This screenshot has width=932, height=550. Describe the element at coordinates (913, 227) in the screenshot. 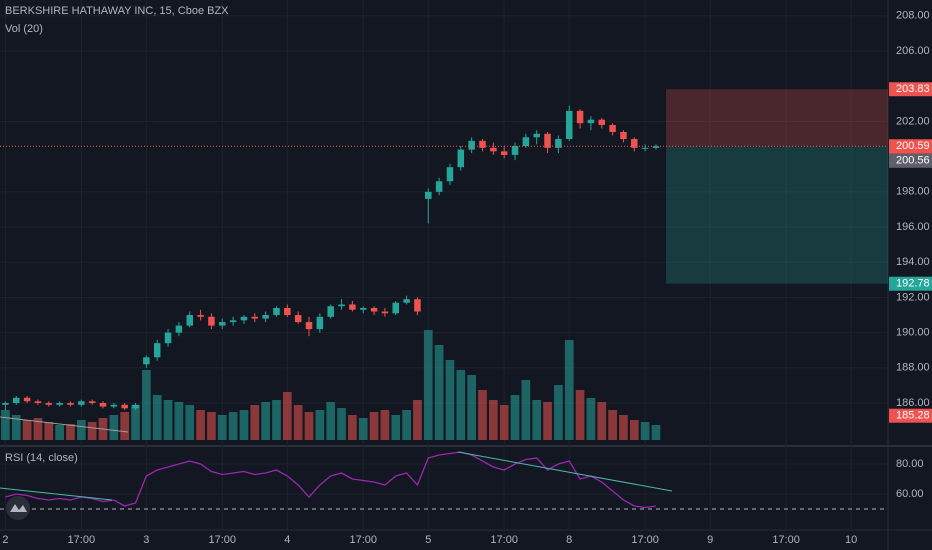

I see `y-tick-label: 196.00` at that location.